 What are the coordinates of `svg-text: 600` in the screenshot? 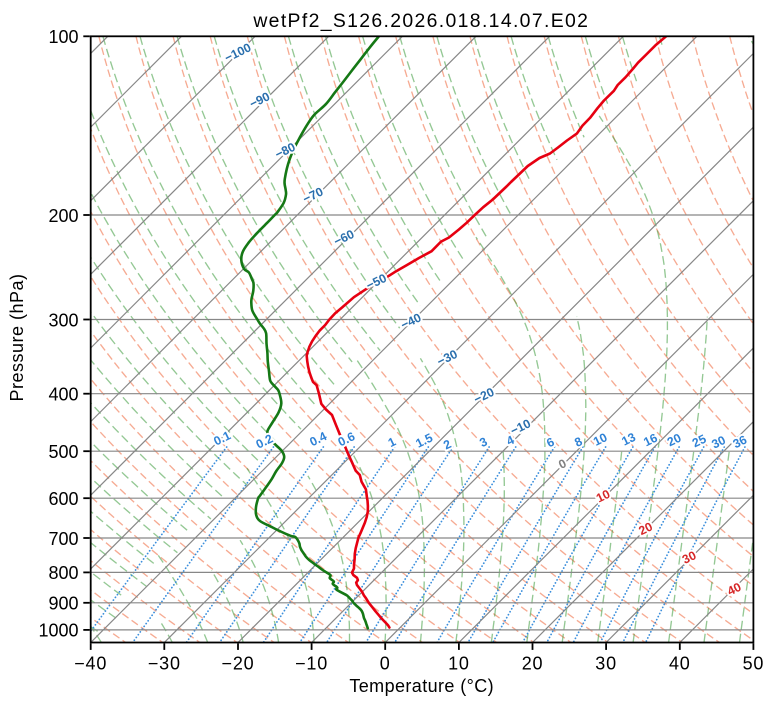 It's located at (63, 499).